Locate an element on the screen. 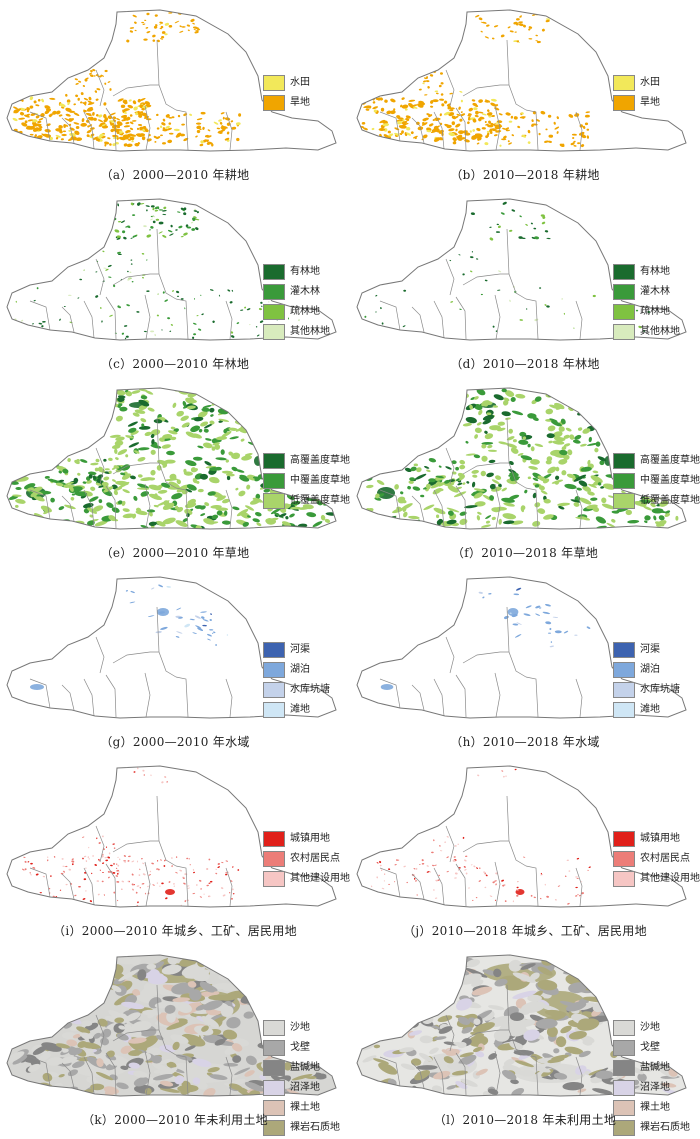  panel-caption: （c）2000—2010 年林地 is located at coordinates (175, 364).